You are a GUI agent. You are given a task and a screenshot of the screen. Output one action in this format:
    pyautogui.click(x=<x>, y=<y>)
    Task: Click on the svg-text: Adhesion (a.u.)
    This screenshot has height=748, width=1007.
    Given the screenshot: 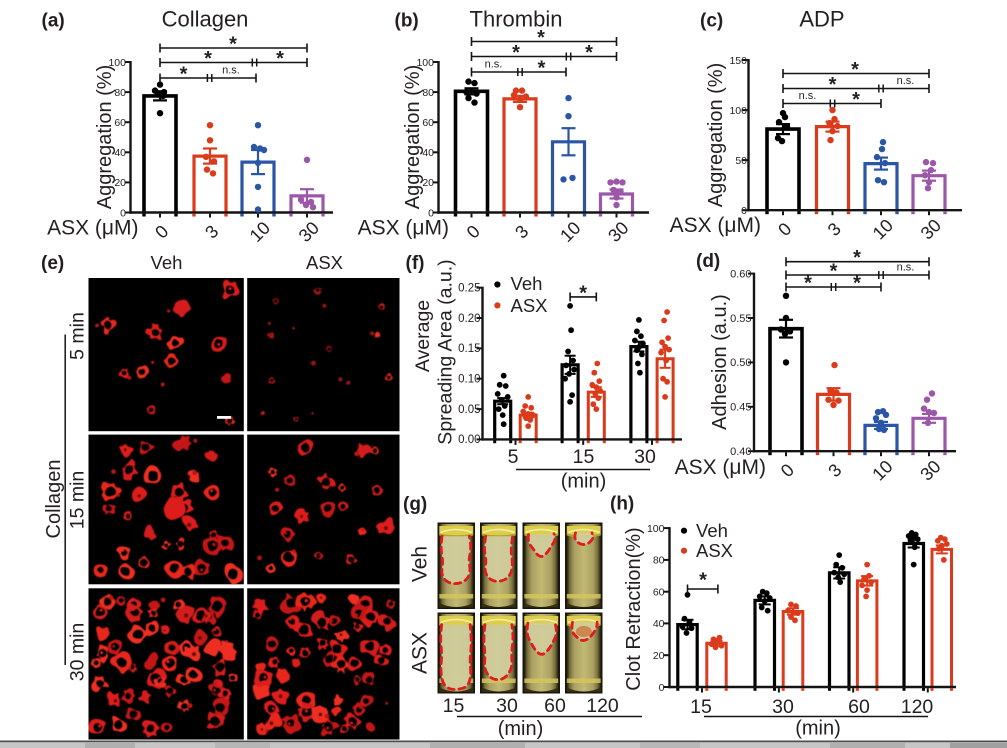 What is the action you would take?
    pyautogui.click(x=720, y=362)
    